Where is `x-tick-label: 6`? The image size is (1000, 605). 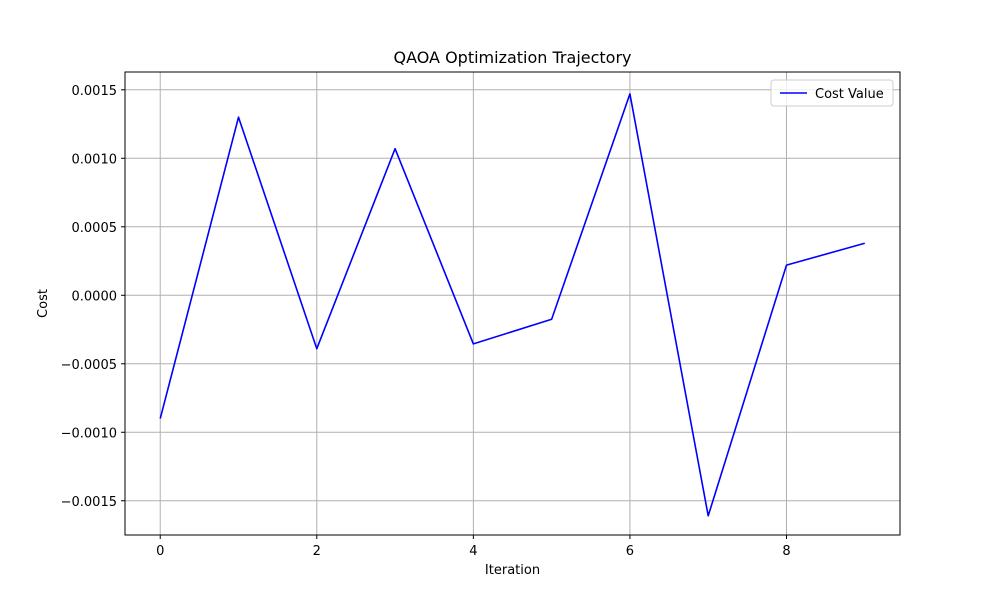
x-tick-label: 6 is located at coordinates (630, 551).